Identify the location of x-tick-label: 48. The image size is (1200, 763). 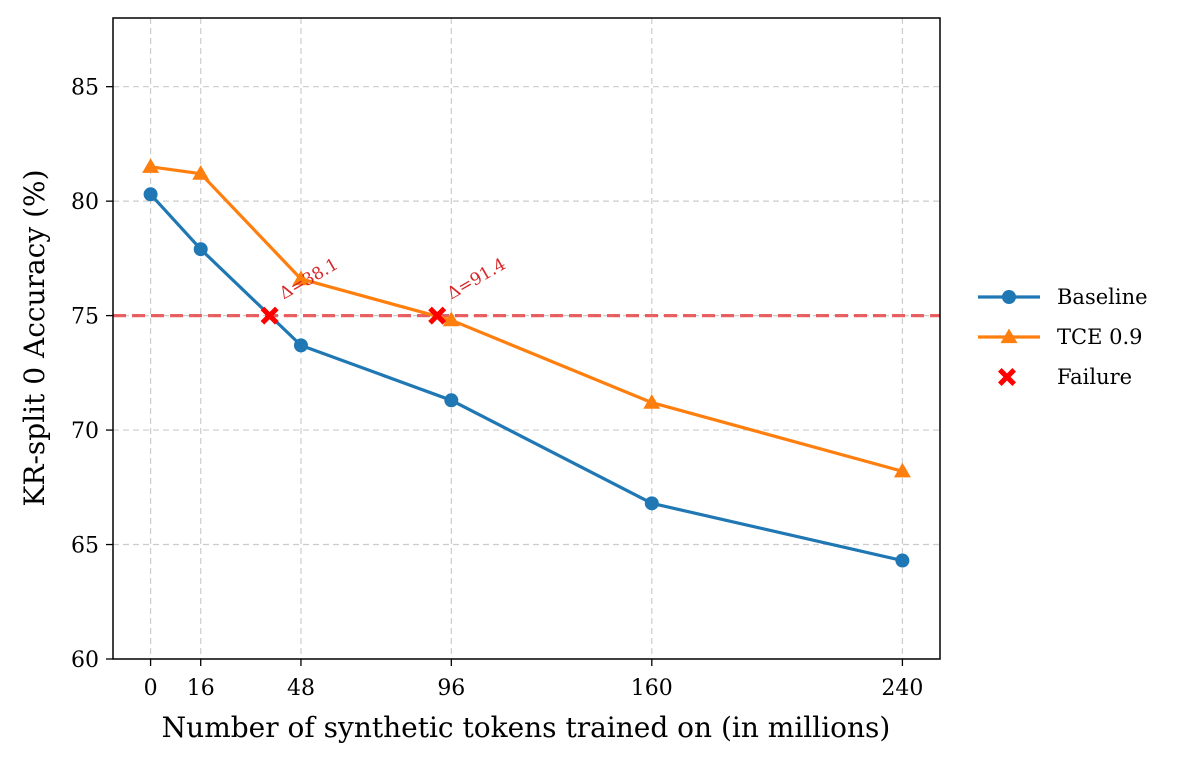
(301, 688).